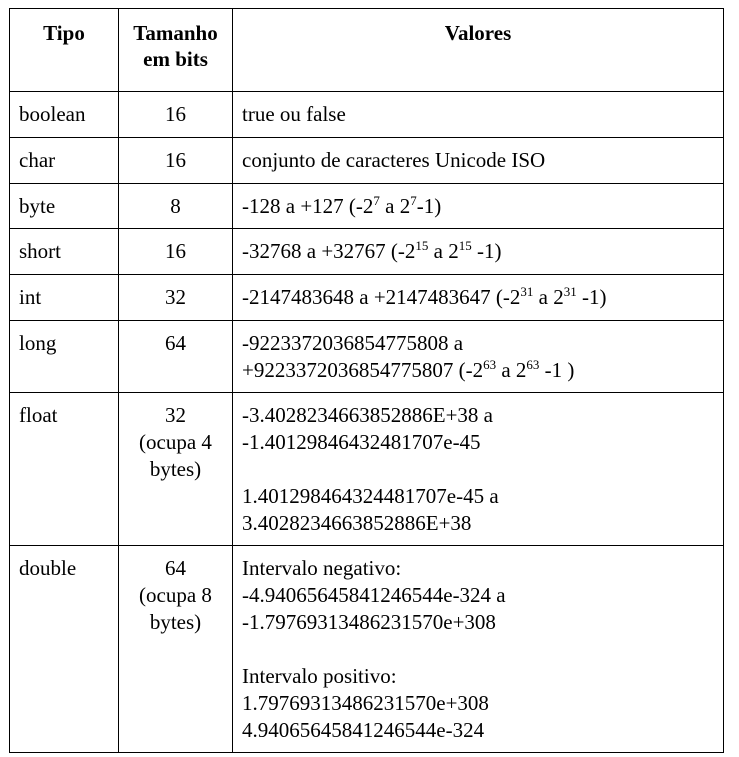 The width and height of the screenshot is (739, 757). What do you see at coordinates (478, 160) in the screenshot?
I see `values-cell: conjunto de caracteres Unicode ISO` at bounding box center [478, 160].